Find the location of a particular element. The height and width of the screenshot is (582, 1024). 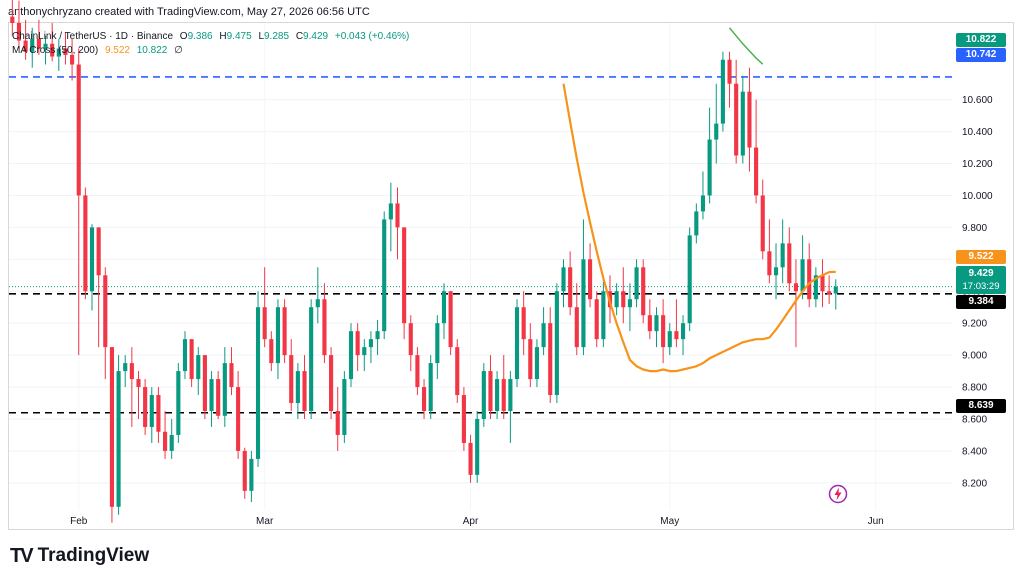

symbol-label: ChainLink / TetherUS · 1D · Binance is located at coordinates (93, 36).